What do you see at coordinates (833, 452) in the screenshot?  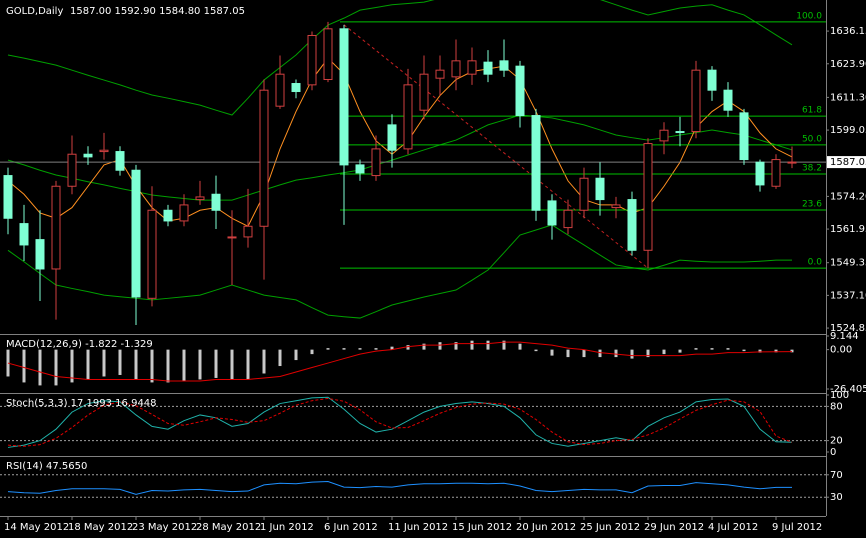 I see `y-tick-label: 0` at bounding box center [833, 452].